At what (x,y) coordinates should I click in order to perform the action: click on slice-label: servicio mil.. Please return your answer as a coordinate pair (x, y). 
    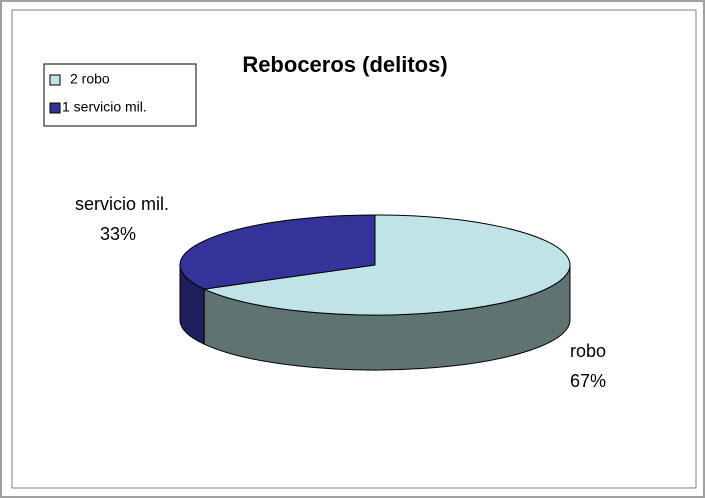
    Looking at the image, I should click on (122, 204).